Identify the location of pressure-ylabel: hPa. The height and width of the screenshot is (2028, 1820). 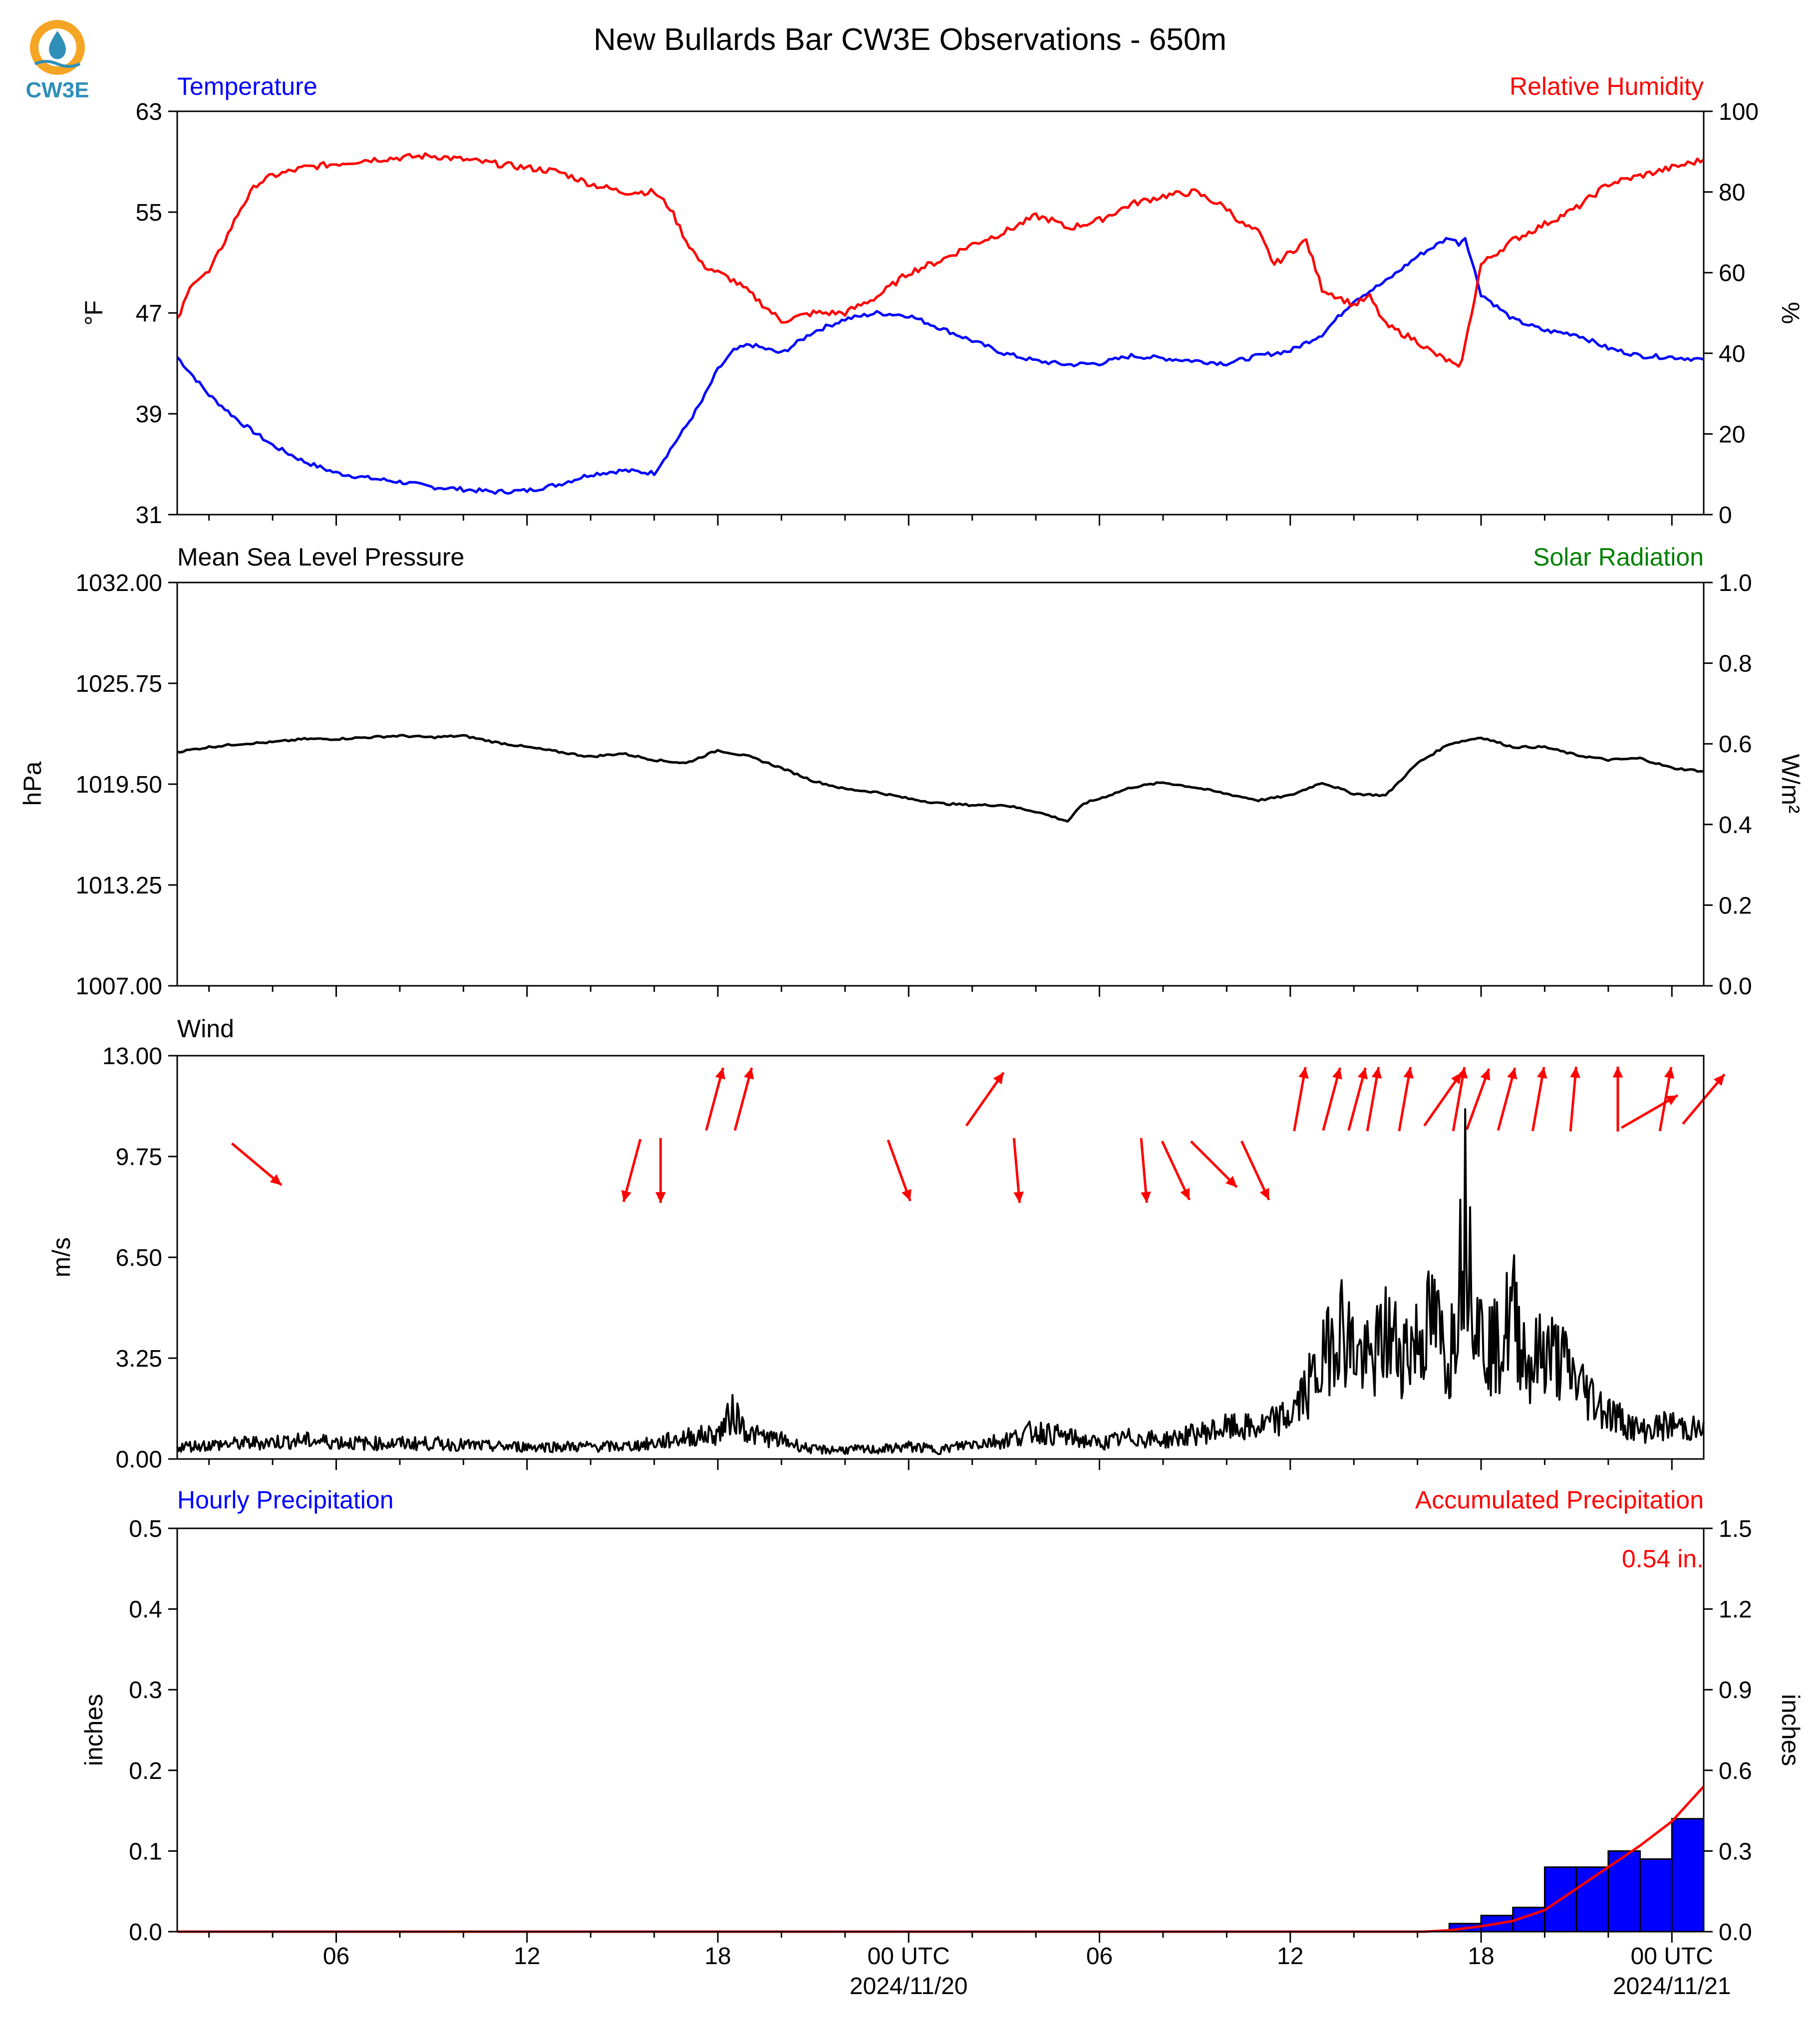
(32, 783).